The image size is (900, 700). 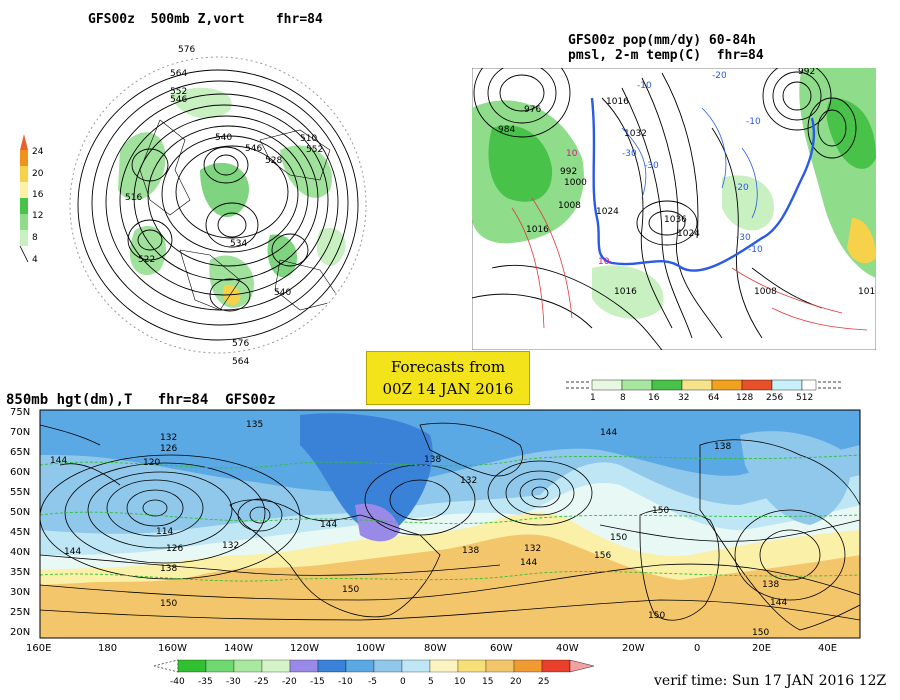 I want to click on lat-label: 60N, so click(x=20, y=472).